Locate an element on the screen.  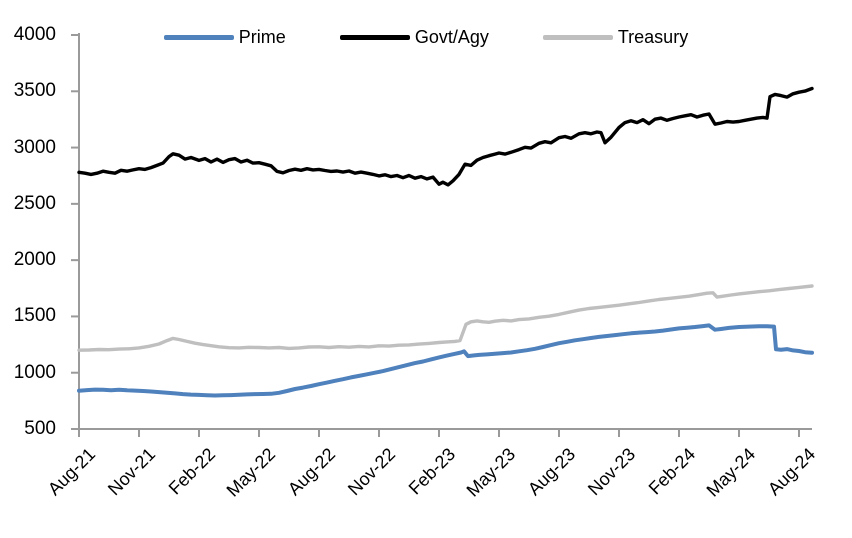
y-axis-label: 1500 is located at coordinates (34, 316).